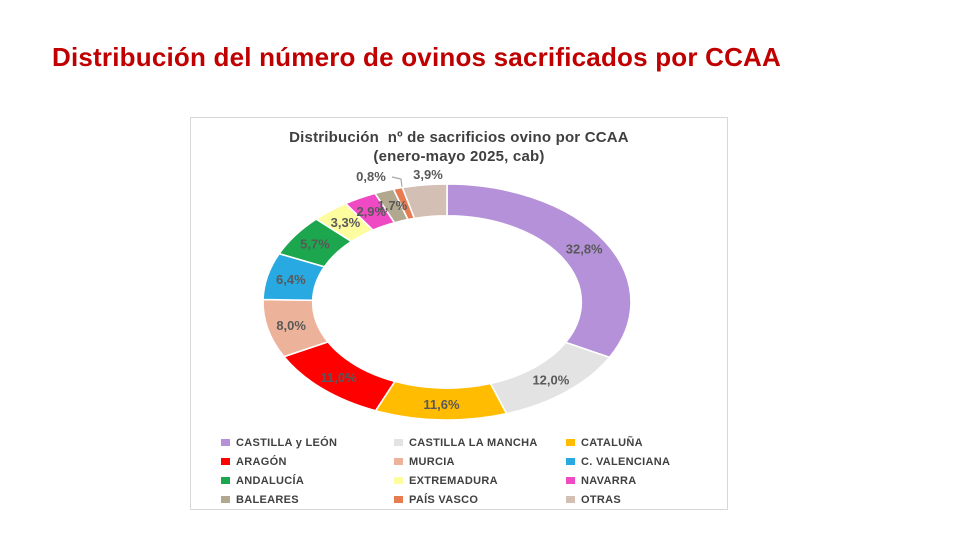  I want to click on legend-label: NAVARRA, so click(609, 480).